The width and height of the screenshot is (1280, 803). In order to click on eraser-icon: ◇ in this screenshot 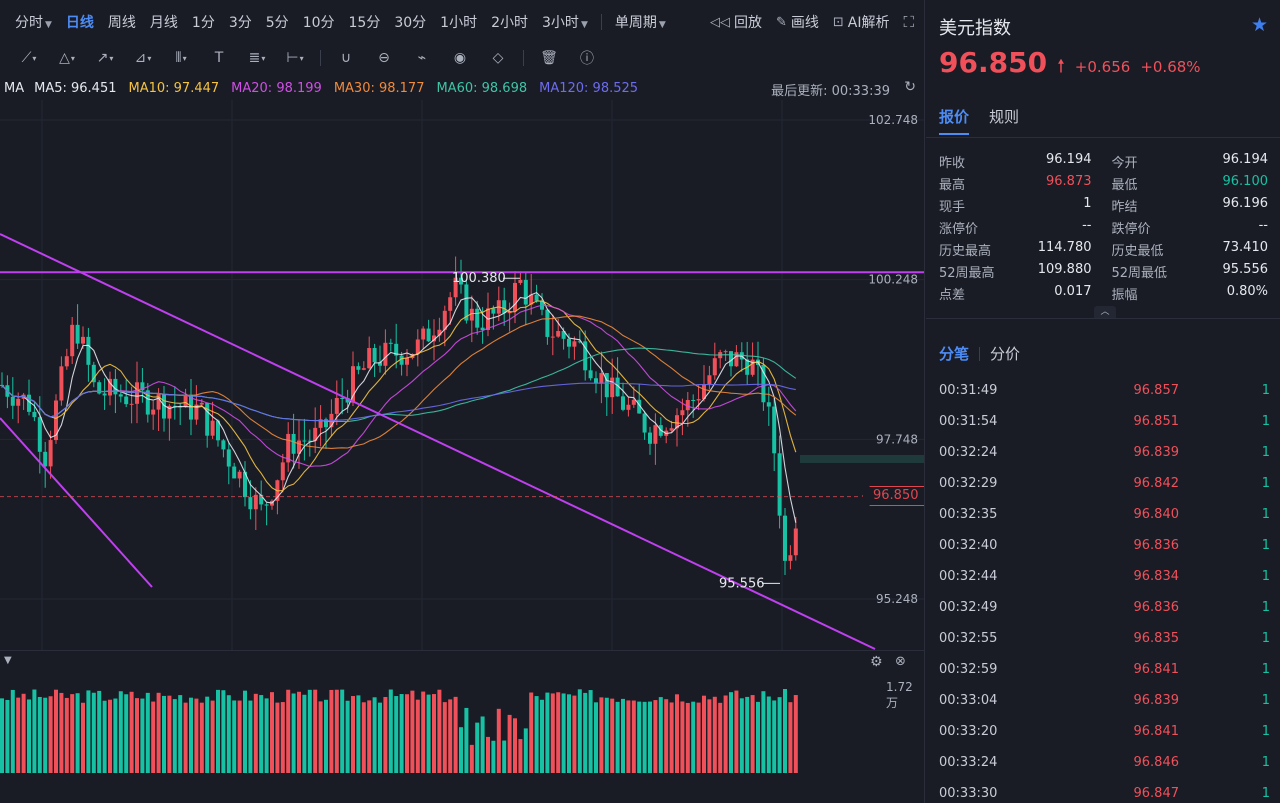, I will do `click(498, 58)`.